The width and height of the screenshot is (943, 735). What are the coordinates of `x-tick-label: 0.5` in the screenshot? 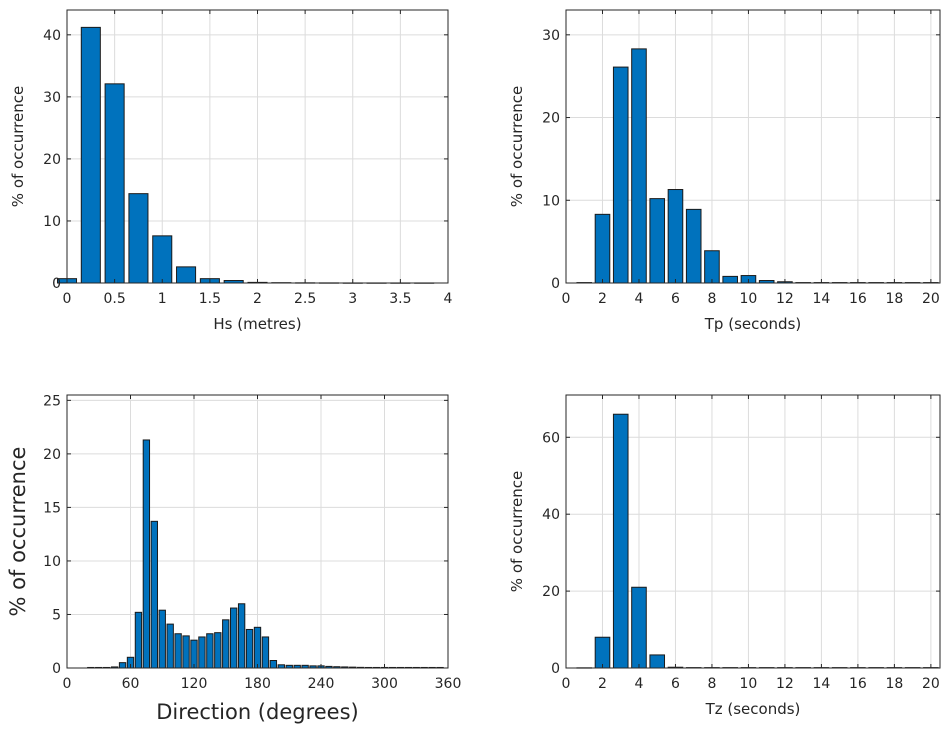 It's located at (114, 299).